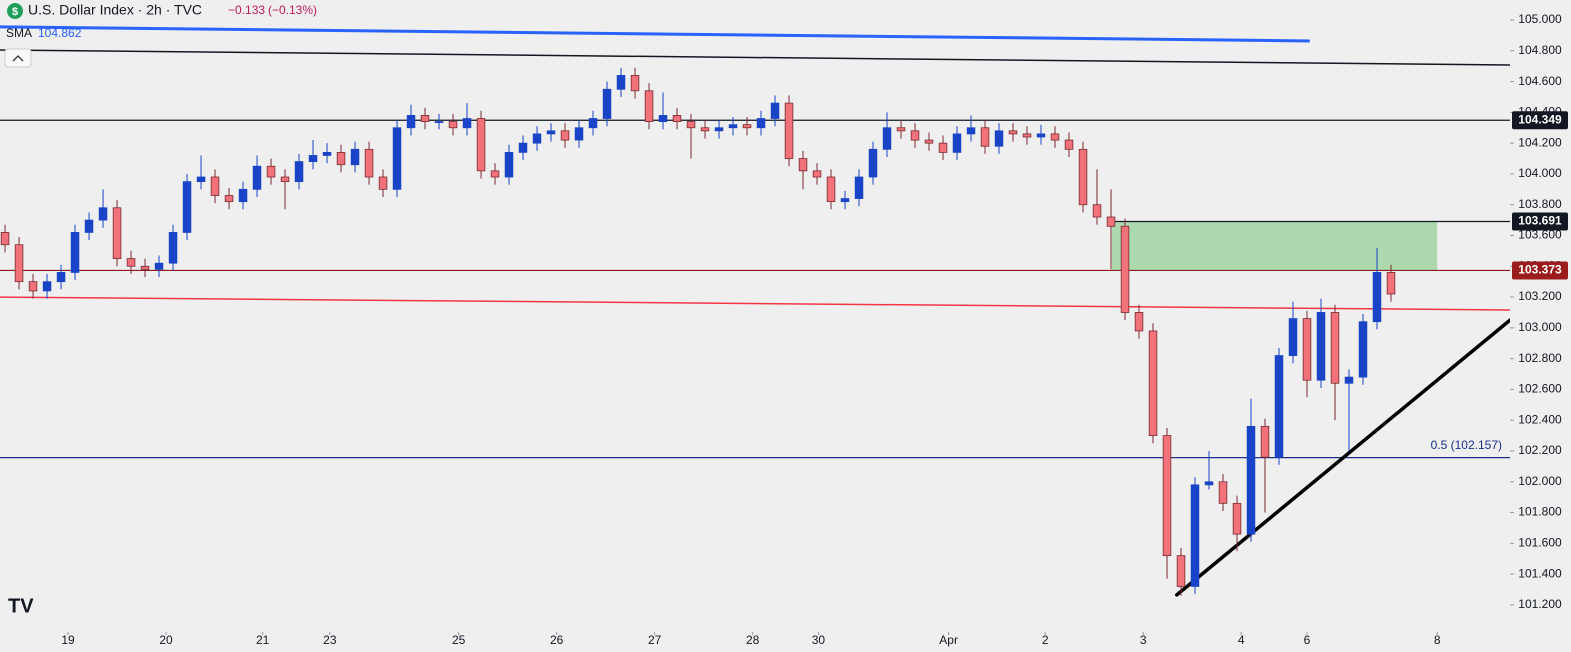 The width and height of the screenshot is (1571, 652). What do you see at coordinates (1437, 640) in the screenshot?
I see `x-tick-label: 8` at bounding box center [1437, 640].